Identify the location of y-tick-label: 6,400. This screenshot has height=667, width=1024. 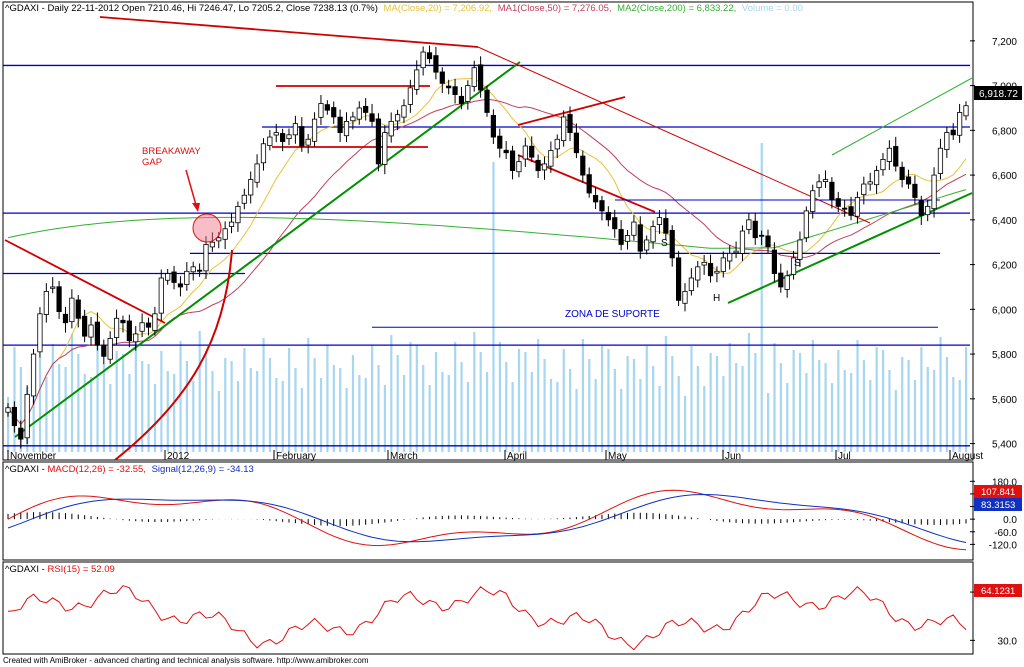
(1004, 221).